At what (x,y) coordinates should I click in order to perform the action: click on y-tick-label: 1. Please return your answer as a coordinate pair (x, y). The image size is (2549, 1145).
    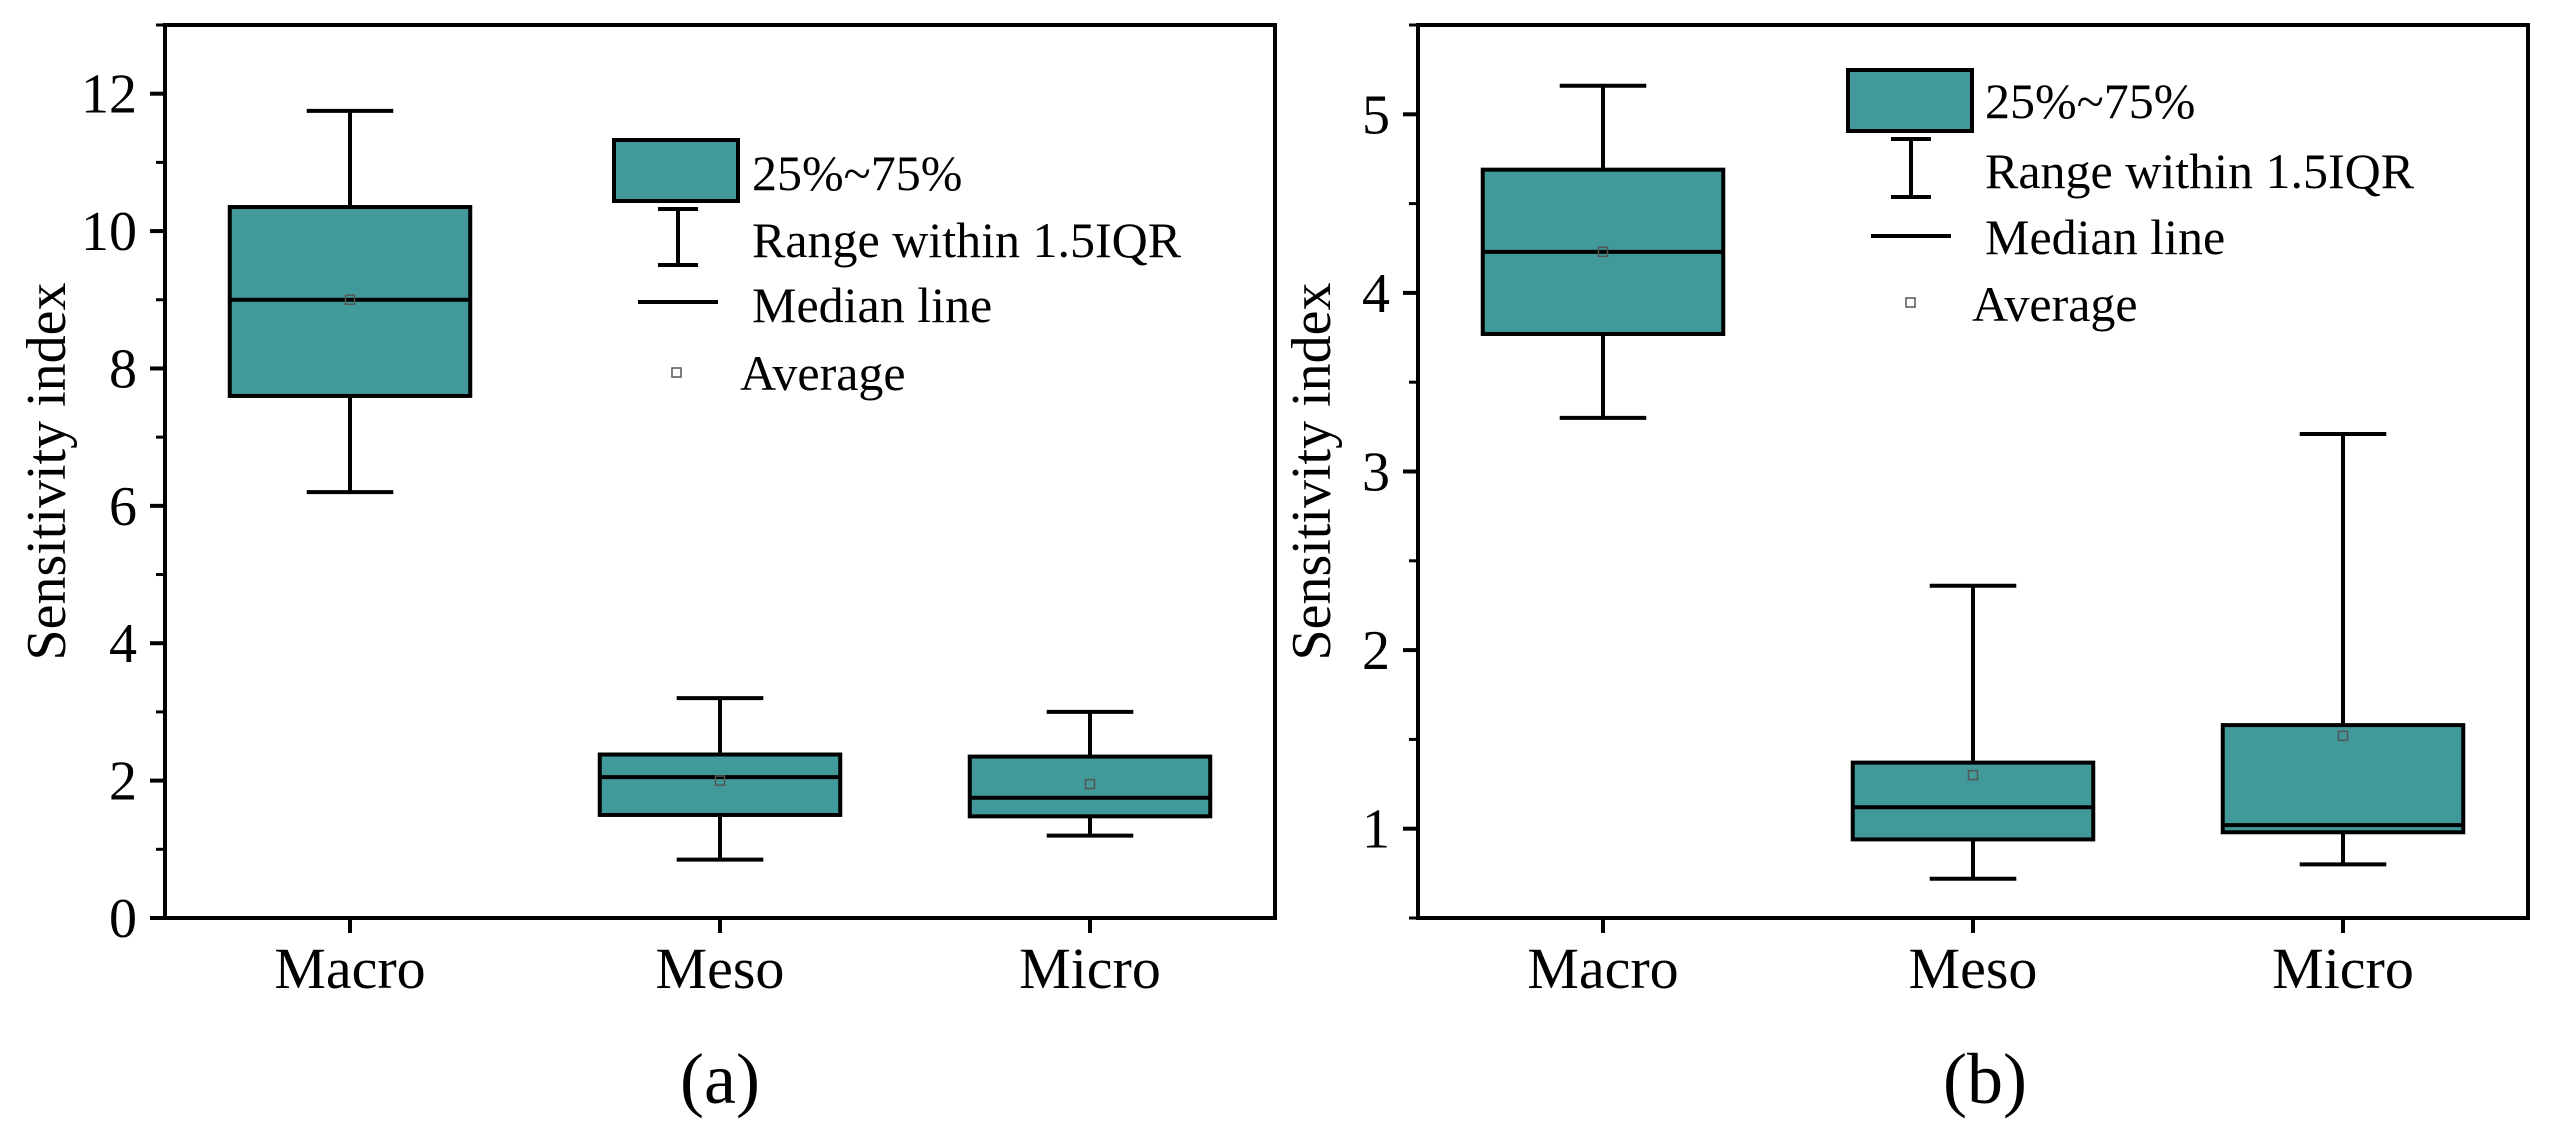
    Looking at the image, I should click on (1376, 830).